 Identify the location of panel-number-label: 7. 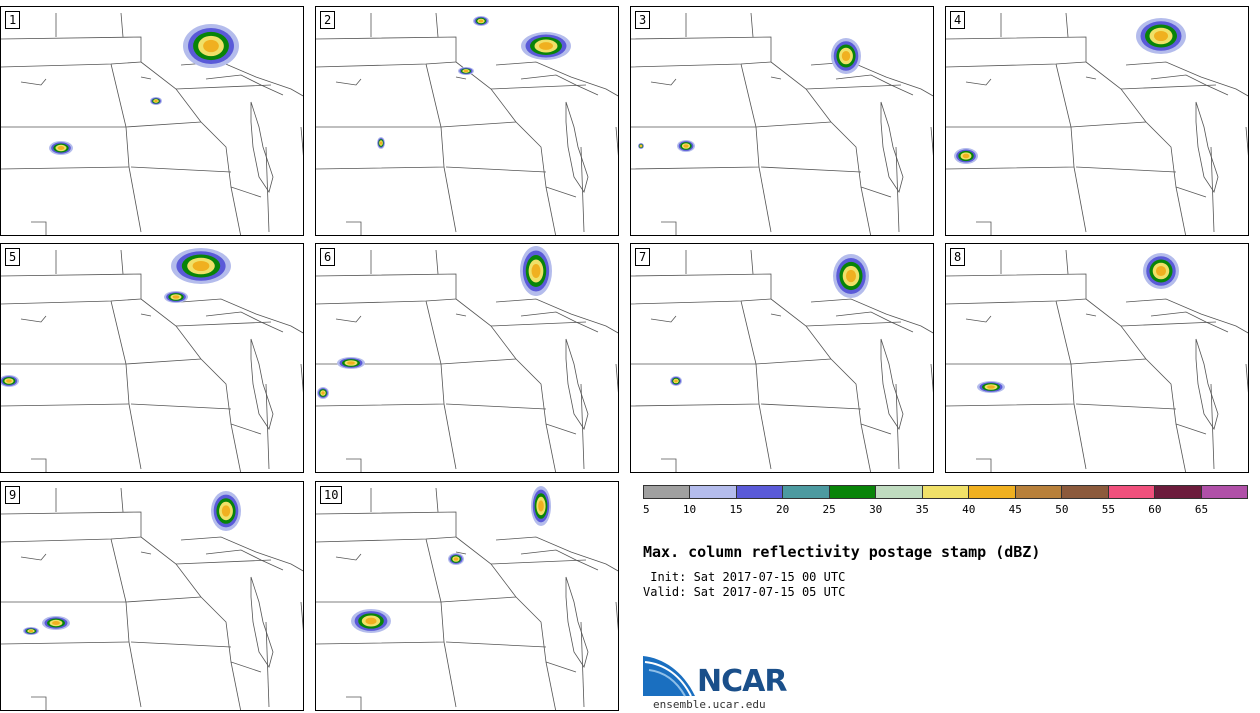
(643, 257).